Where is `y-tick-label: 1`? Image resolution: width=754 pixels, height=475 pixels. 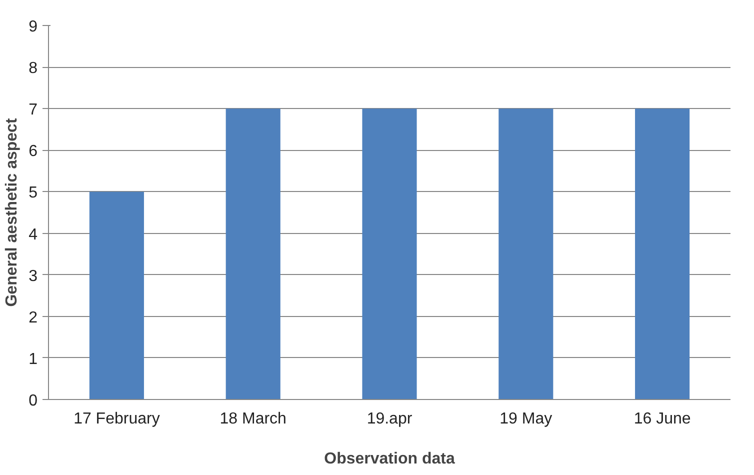
y-tick-label: 1 is located at coordinates (33, 359).